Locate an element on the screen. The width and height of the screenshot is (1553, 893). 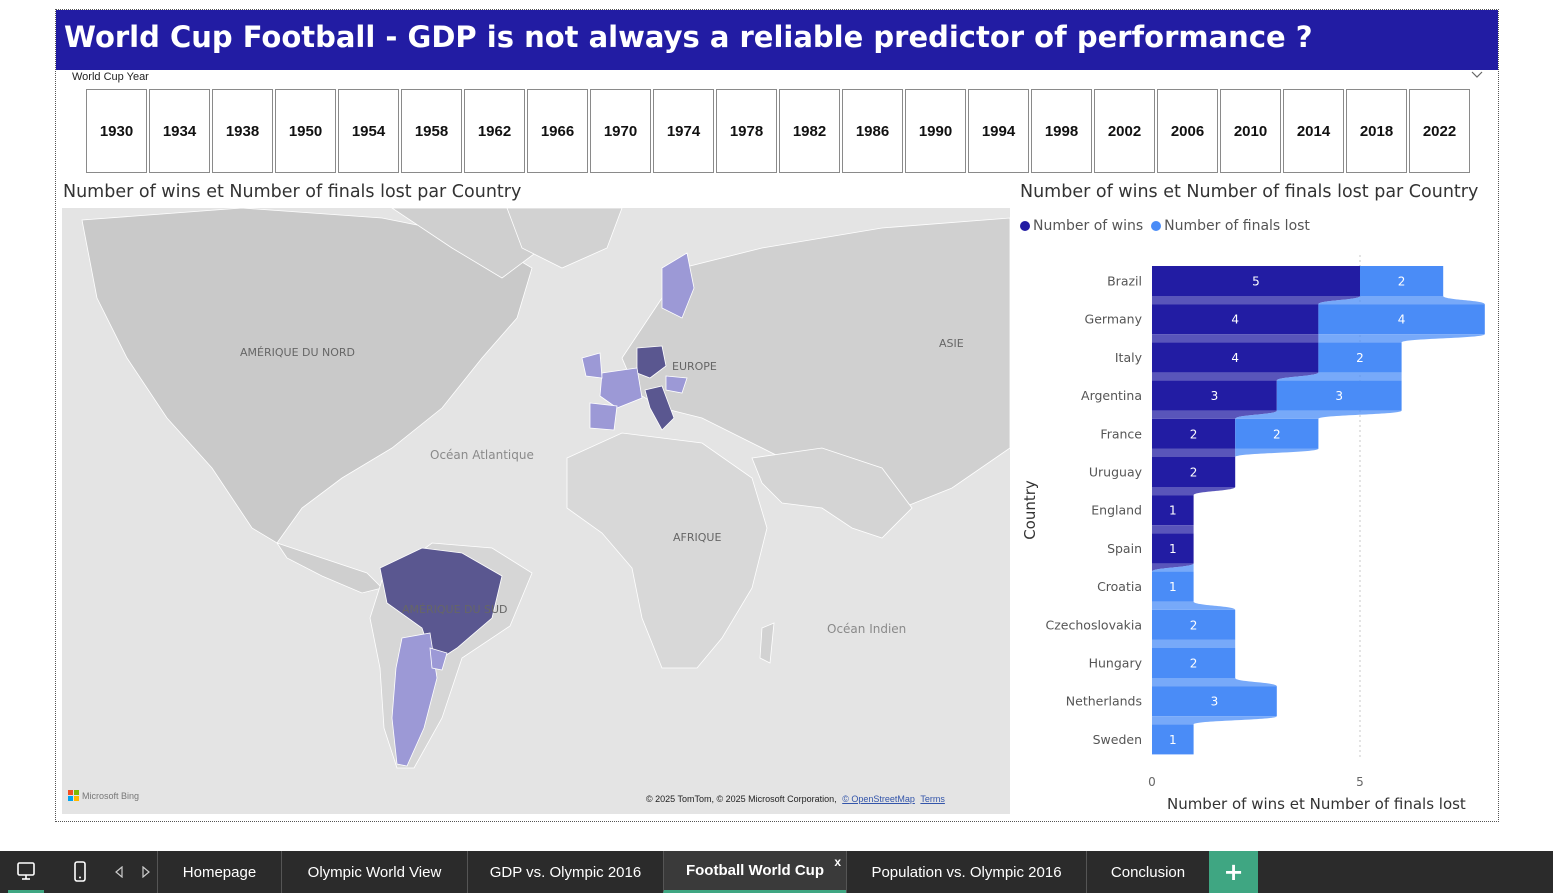
next-page-icon is located at coordinates (146, 872).